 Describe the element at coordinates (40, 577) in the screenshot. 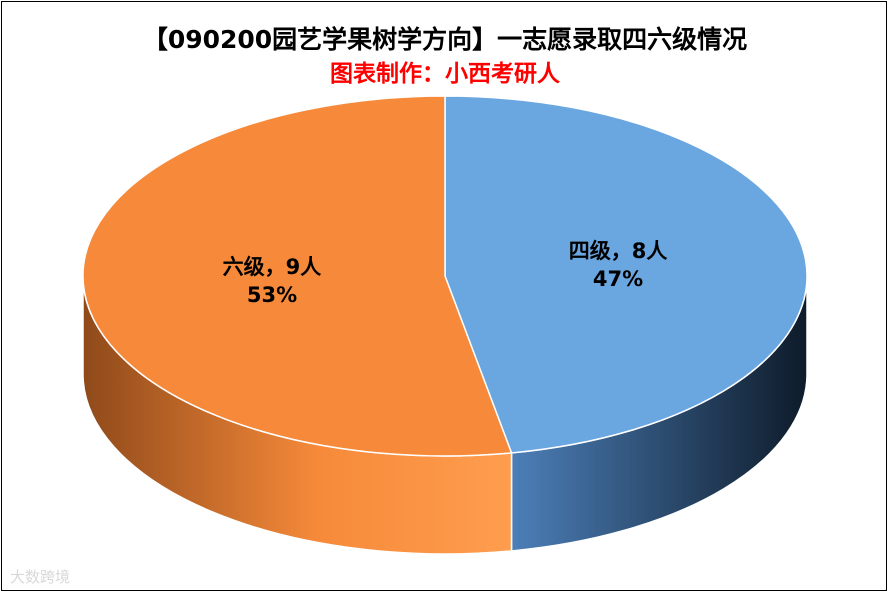

I see `watermark: 大数跨境` at that location.